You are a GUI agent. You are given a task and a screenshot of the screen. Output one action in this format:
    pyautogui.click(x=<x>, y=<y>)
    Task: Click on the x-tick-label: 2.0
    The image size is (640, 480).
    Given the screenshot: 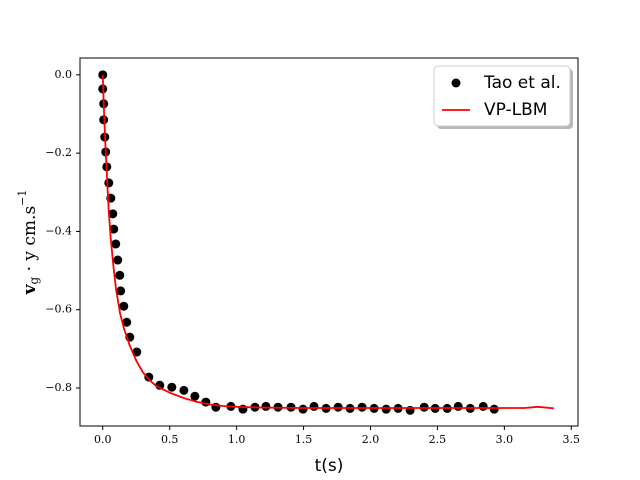 What is the action you would take?
    pyautogui.click(x=371, y=439)
    